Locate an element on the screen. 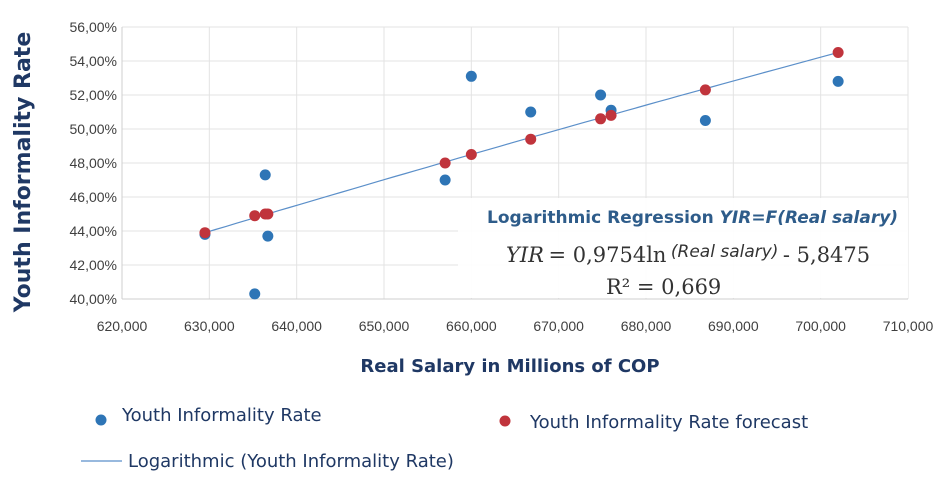  annotation-box is located at coordinates (683, 248).